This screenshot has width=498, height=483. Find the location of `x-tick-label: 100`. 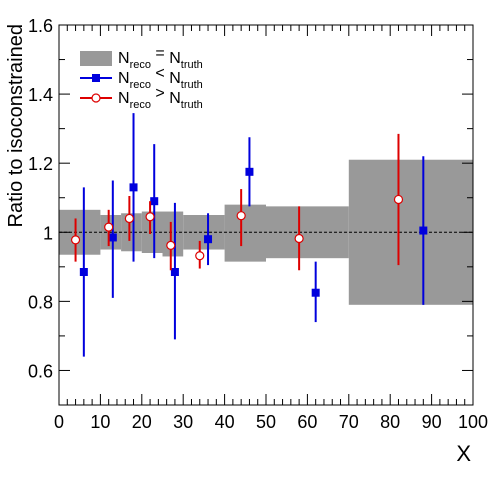

x-tick-label: 100 is located at coordinates (473, 422).